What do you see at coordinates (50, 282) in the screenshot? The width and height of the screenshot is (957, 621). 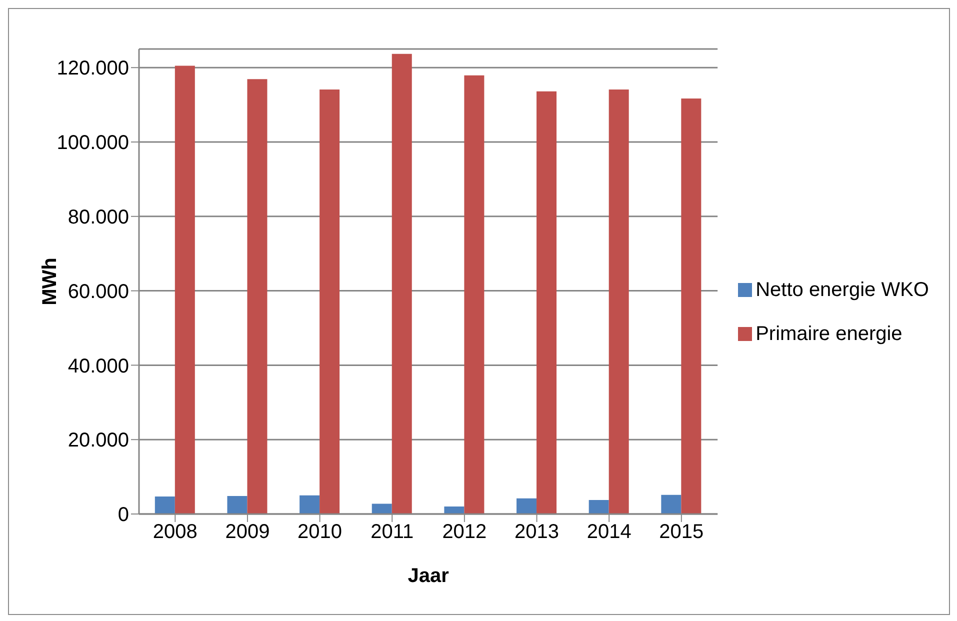 I see `y-axis-title: MWh` at bounding box center [50, 282].